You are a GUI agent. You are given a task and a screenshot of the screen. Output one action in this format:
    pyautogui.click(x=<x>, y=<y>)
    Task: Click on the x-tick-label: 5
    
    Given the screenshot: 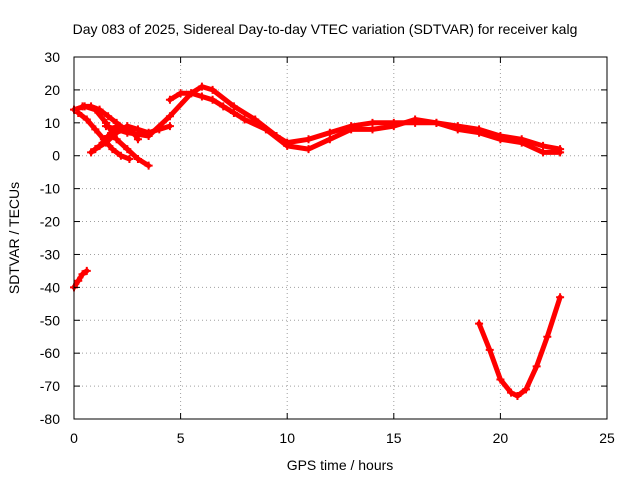 What is the action you would take?
    pyautogui.click(x=181, y=438)
    